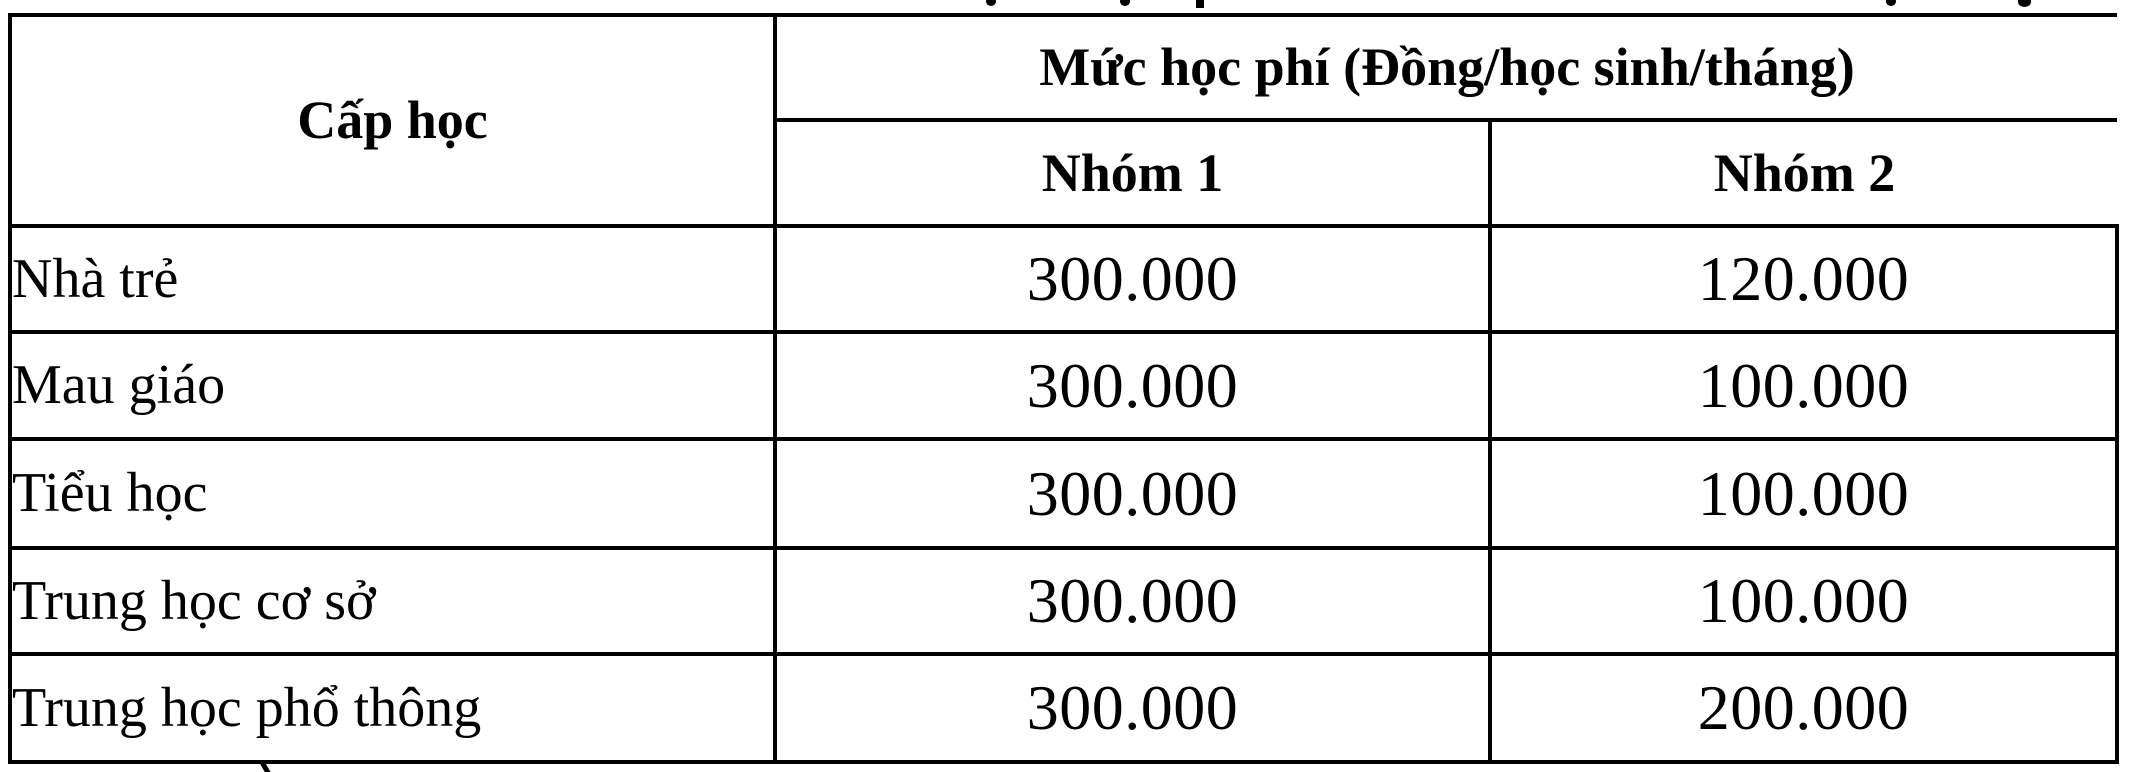 The image size is (2132, 772). I want to click on level-cell: Trung học cơ sở, so click(392, 601).